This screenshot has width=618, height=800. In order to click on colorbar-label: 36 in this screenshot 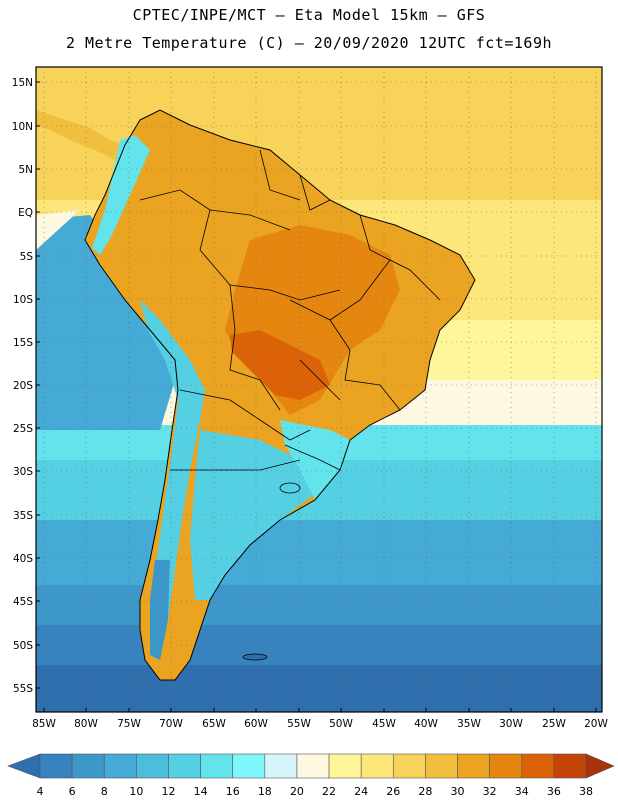, I will do `click(554, 791)`.